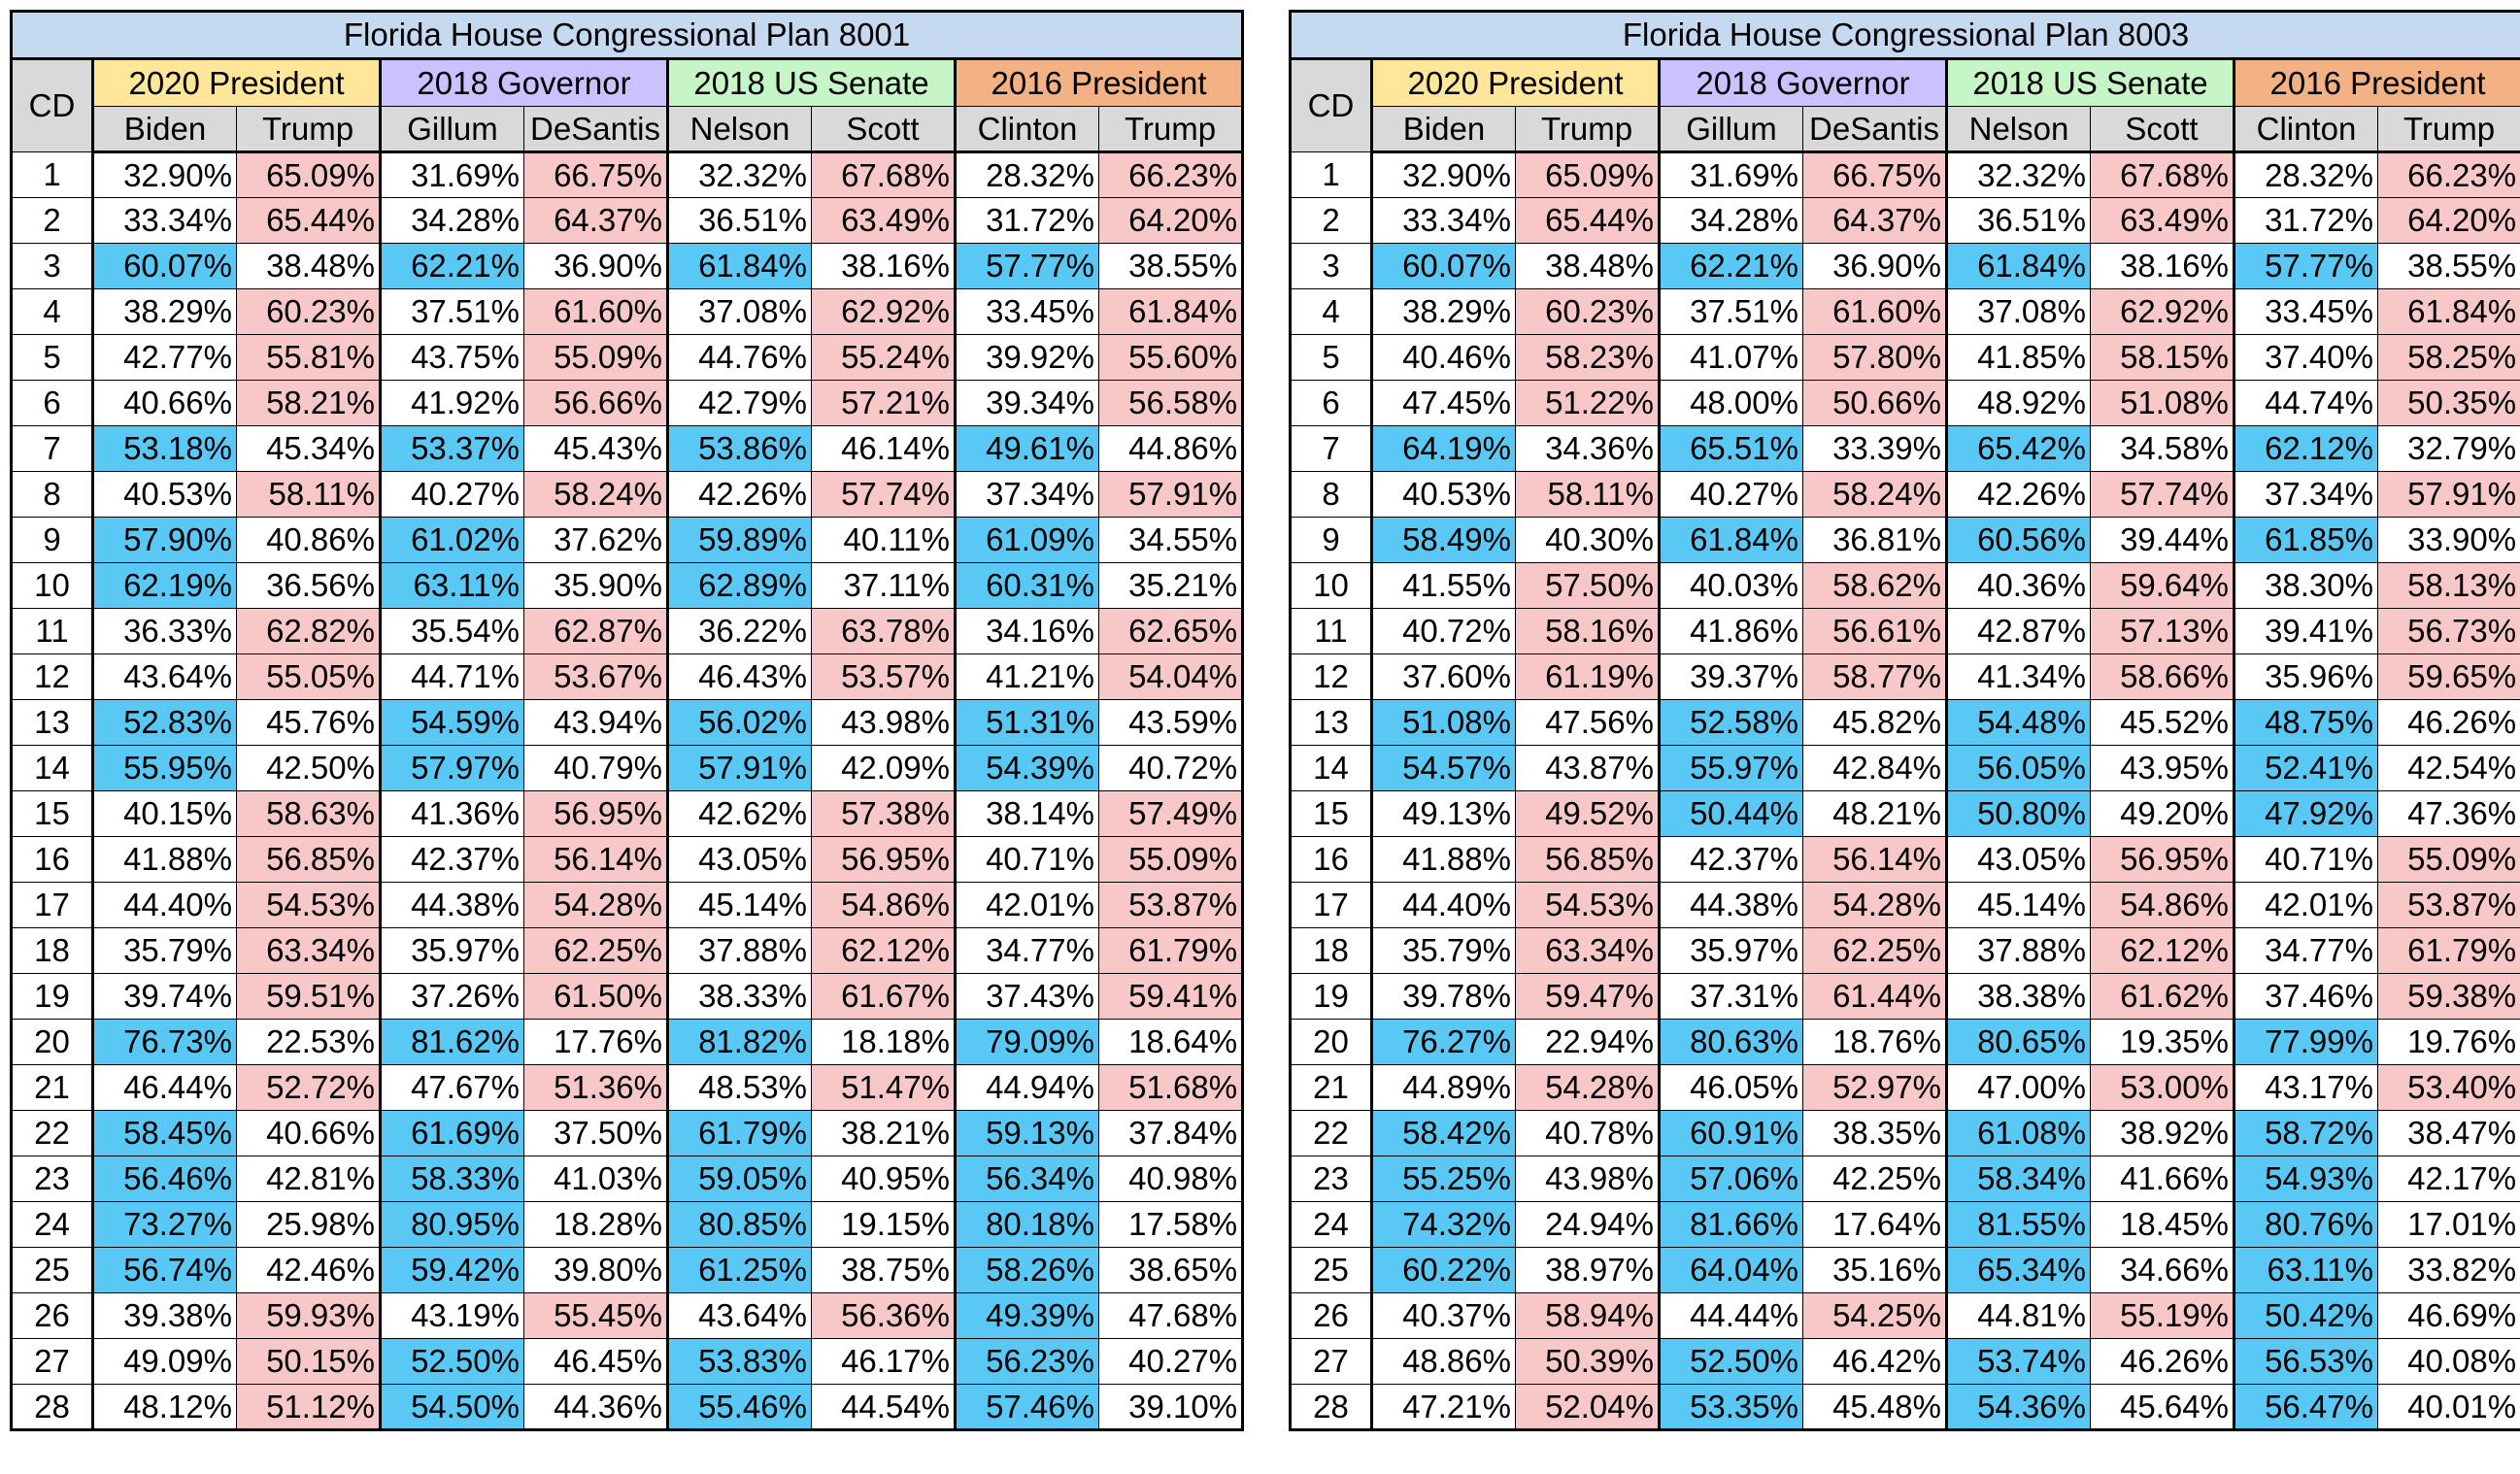  I want to click on dem-share-cell: 28.32%, so click(2306, 175).